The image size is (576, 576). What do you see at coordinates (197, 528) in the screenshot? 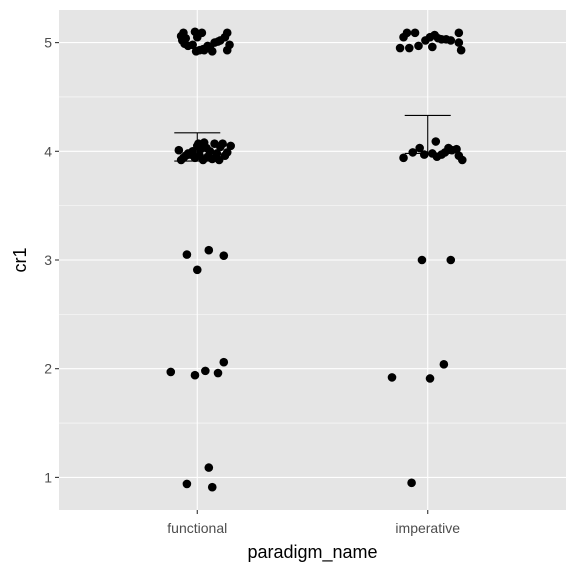
I see `x-tick-label: functional` at bounding box center [197, 528].